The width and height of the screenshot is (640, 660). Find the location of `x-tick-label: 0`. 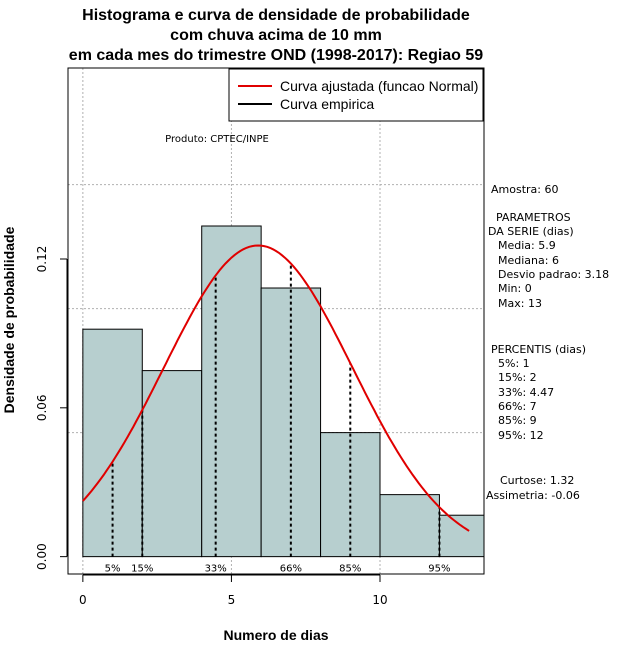

x-tick-label: 0 is located at coordinates (83, 600).